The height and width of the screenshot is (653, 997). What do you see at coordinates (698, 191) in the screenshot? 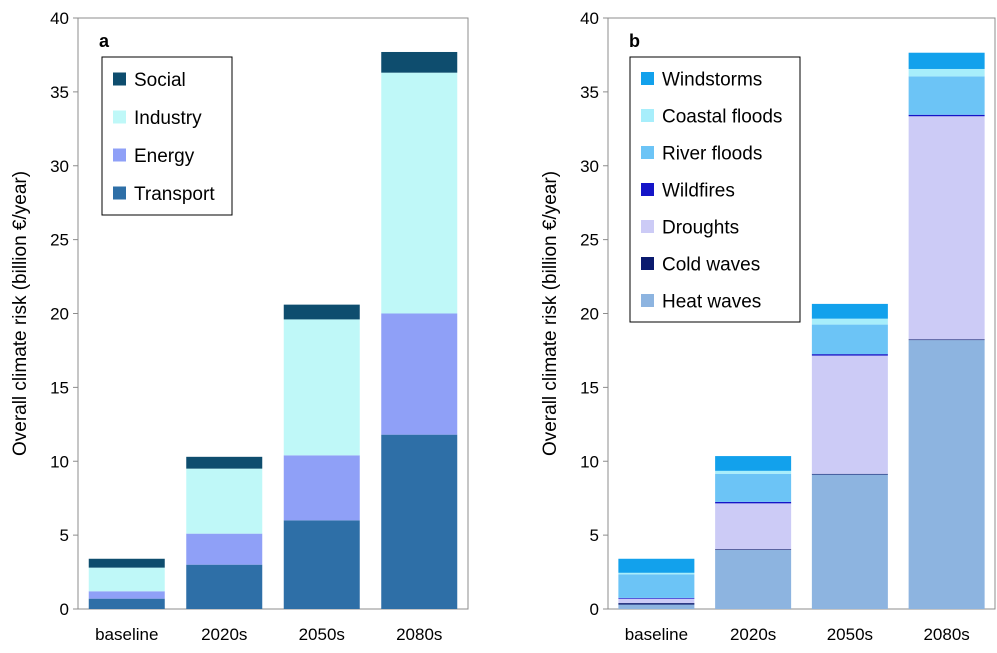
I see `legend-label: Wildfires` at bounding box center [698, 191].